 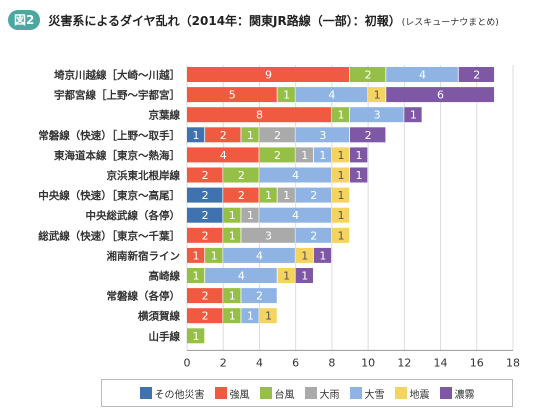 I want to click on legend-label: その他災害, so click(x=179, y=395).